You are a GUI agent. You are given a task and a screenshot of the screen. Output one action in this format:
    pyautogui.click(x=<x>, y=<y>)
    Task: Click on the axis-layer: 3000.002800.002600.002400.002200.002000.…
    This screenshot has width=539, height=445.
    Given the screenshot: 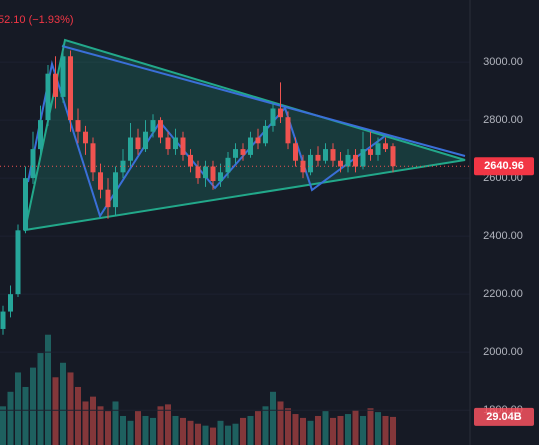 What is the action you would take?
    pyautogui.click(x=504, y=241)
    